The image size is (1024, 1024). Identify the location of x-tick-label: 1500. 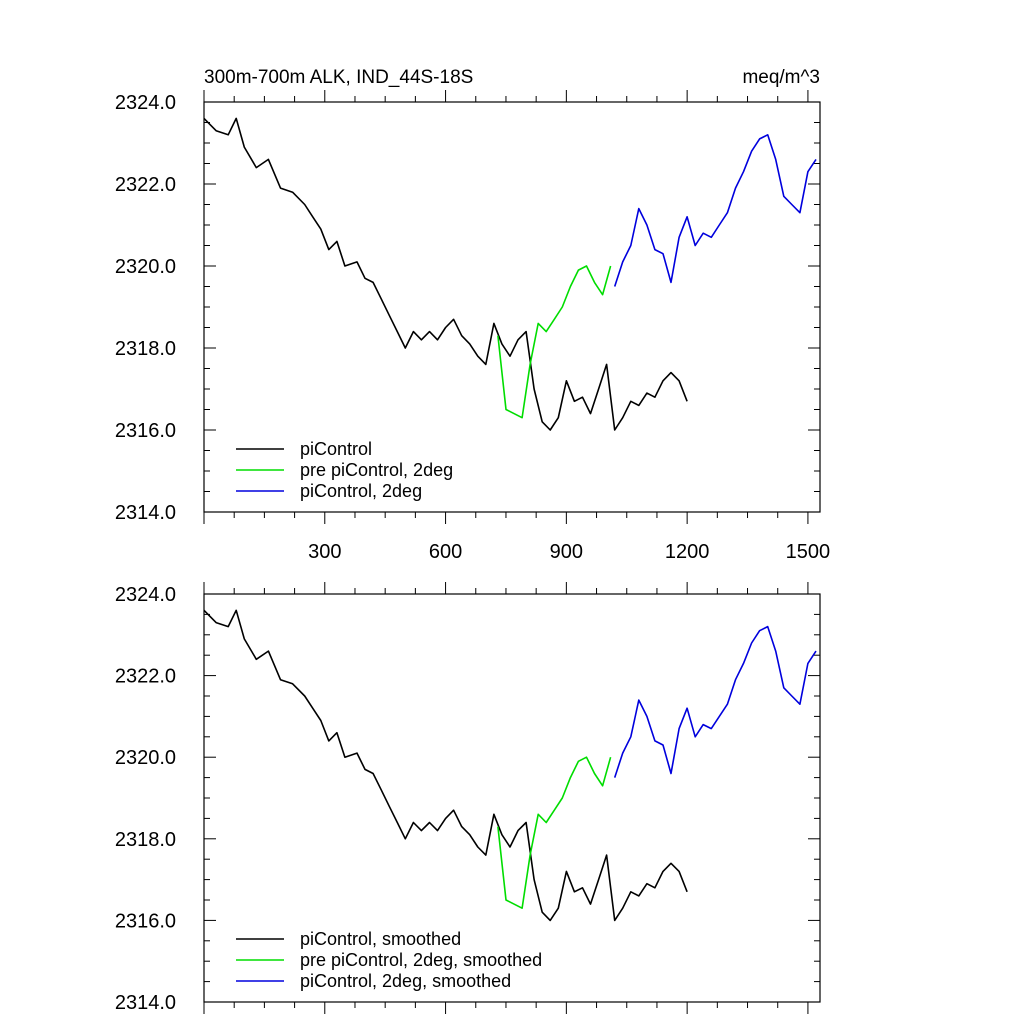
(808, 552).